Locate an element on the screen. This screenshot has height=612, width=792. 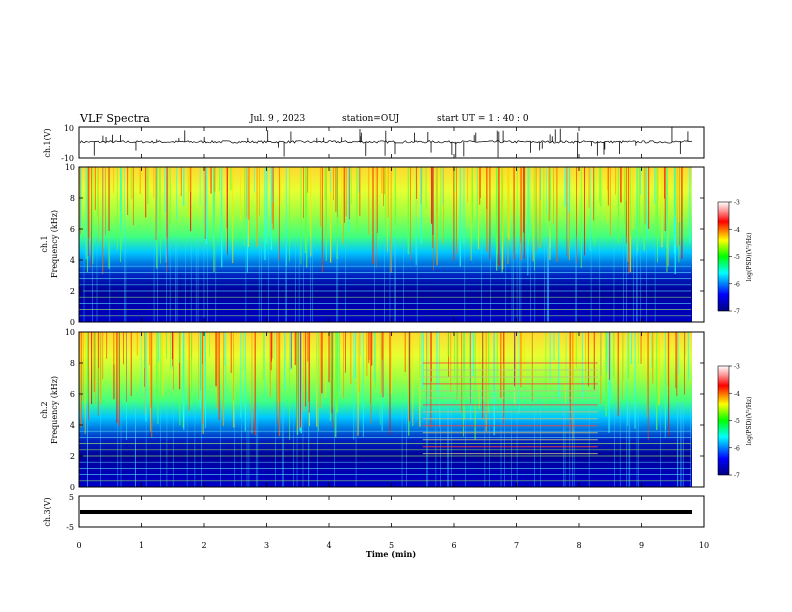
time-tick-label: 1 is located at coordinates (141, 545).